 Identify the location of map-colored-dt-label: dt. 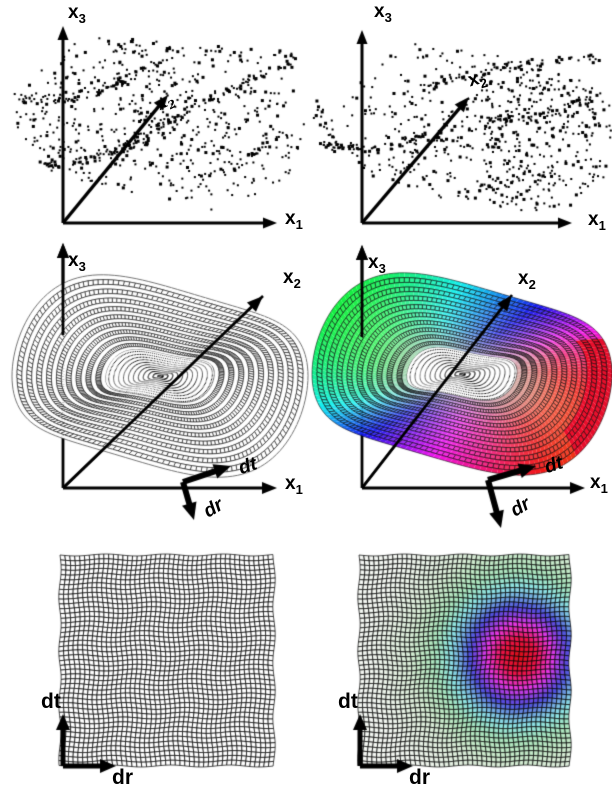
(348, 701).